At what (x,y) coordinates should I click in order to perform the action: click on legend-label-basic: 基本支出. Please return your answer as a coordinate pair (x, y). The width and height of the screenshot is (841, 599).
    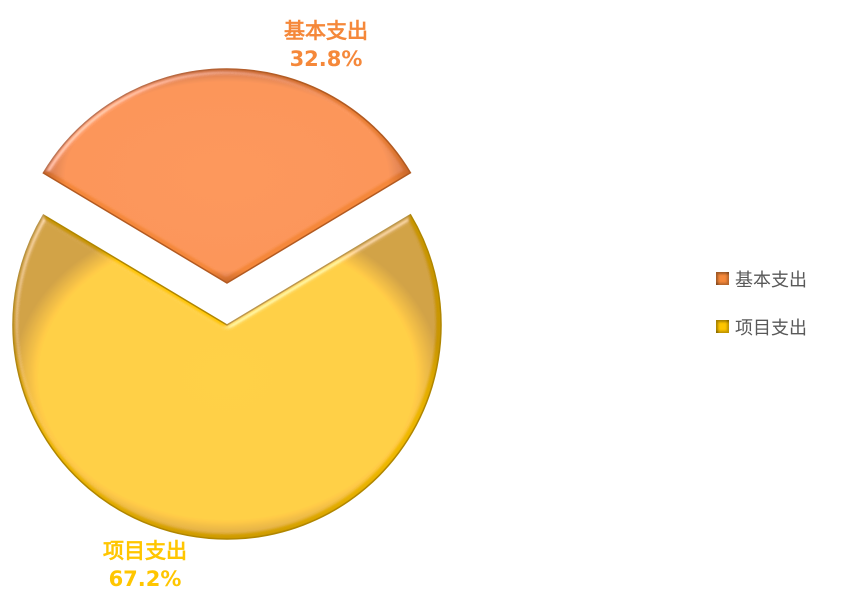
    Looking at the image, I should click on (771, 280).